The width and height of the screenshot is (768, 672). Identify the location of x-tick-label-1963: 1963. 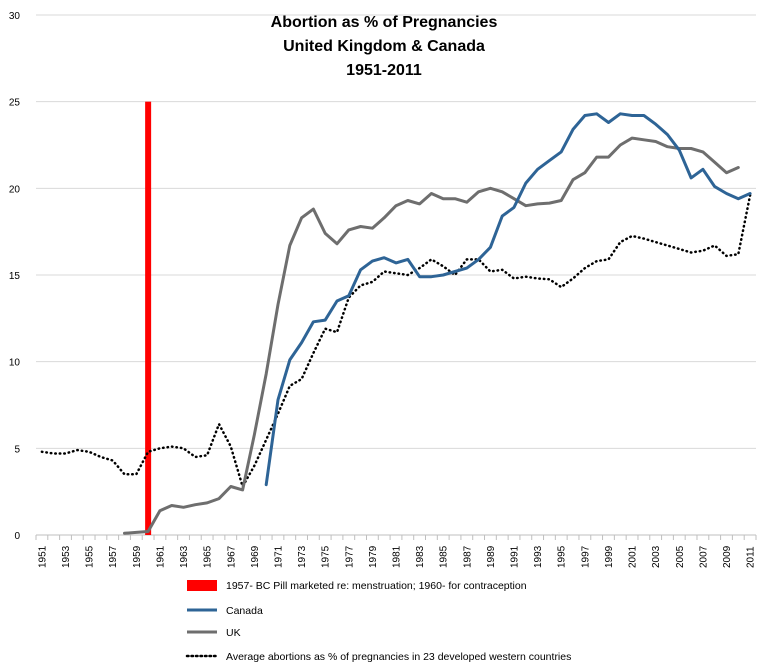
(184, 556).